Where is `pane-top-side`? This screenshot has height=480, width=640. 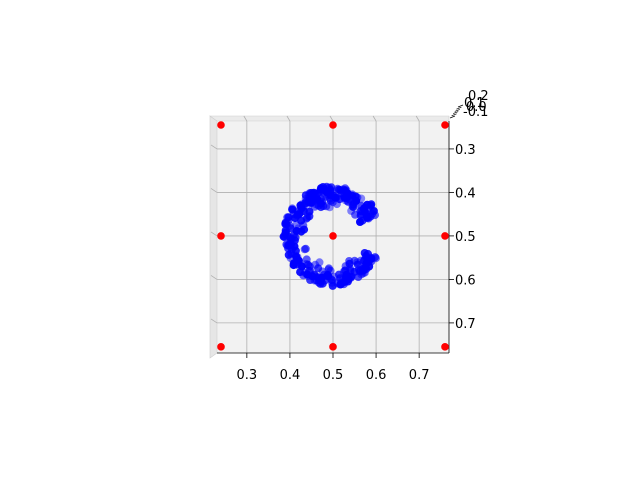
pane-top-side is located at coordinates (329, 118).